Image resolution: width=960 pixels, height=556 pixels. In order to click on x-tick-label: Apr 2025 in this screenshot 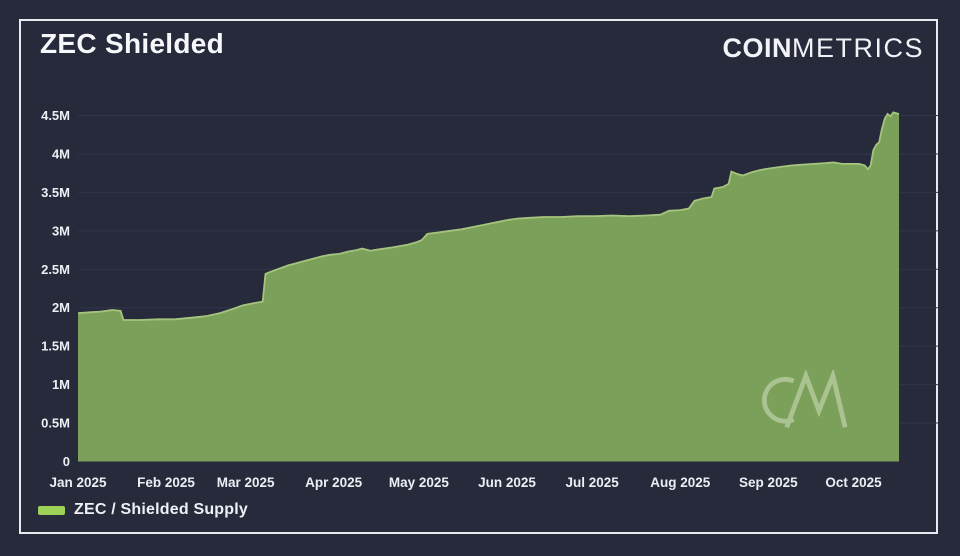, I will do `click(334, 482)`.